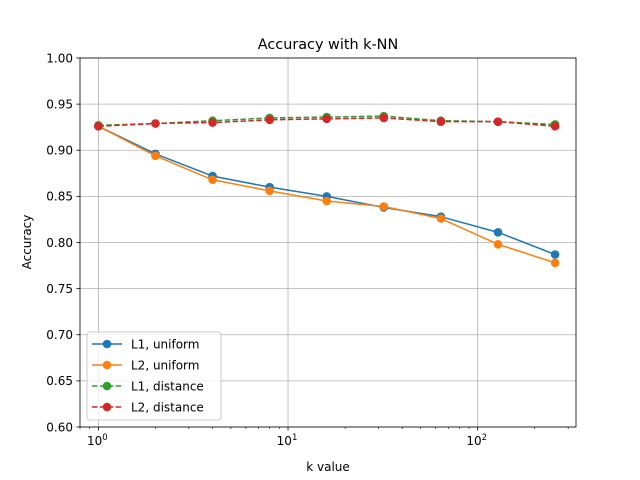  I want to click on x-axis-label: k value, so click(328, 467).